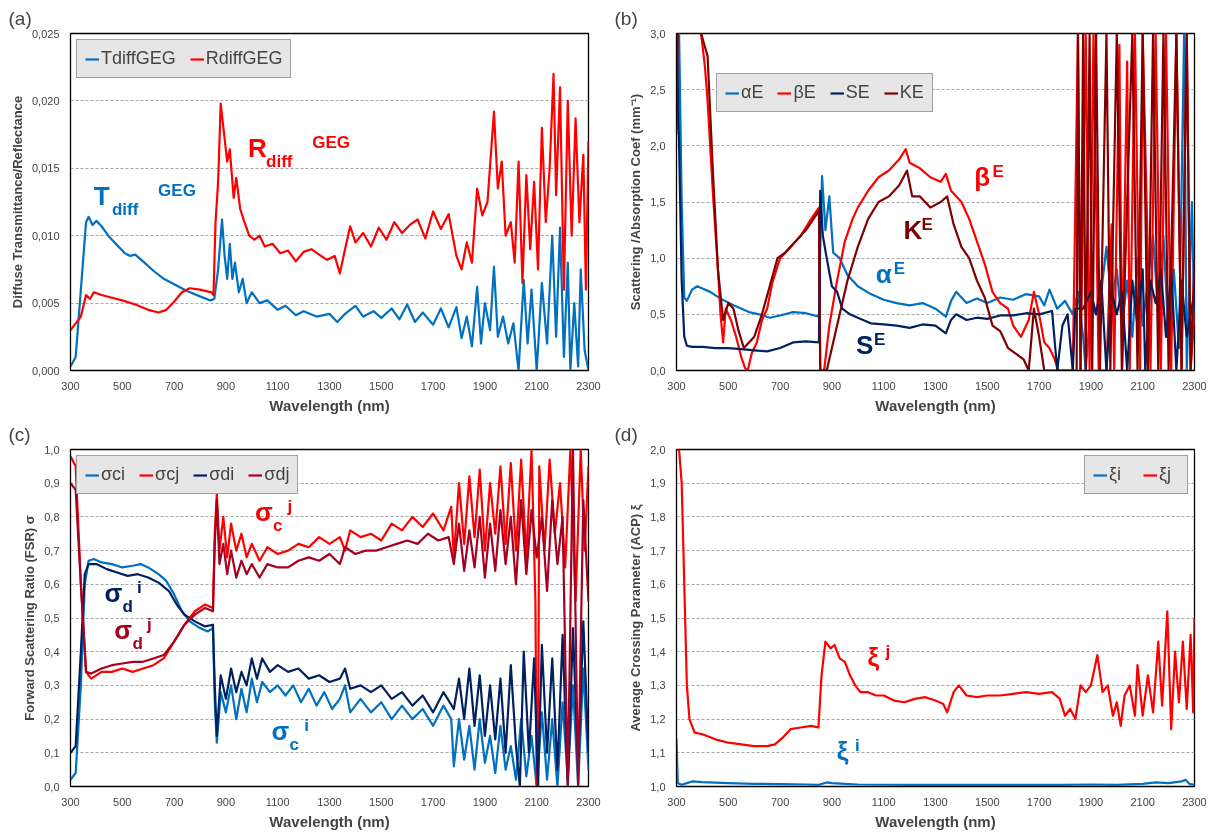 The width and height of the screenshot is (1218, 838). What do you see at coordinates (658, 89) in the screenshot?
I see `y-tick-label: 2,5` at bounding box center [658, 89].